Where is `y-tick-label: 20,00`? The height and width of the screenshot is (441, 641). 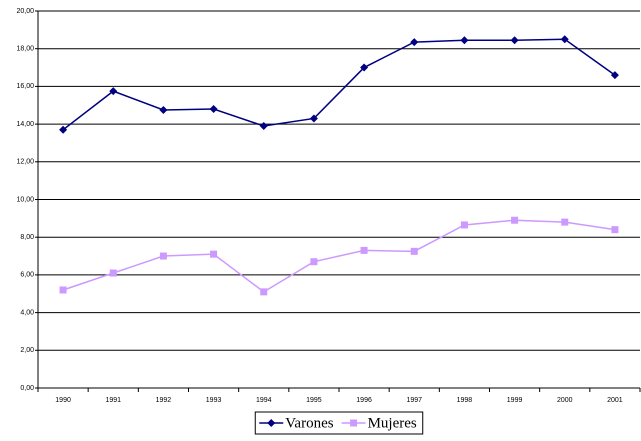
y-tick-label: 20,00 is located at coordinates (25, 11).